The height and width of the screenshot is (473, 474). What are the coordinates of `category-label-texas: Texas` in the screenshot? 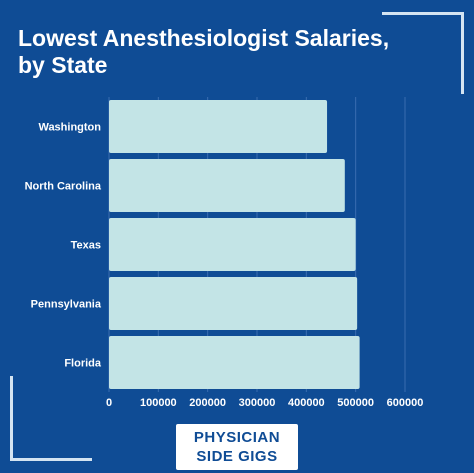 It's located at (86, 246).